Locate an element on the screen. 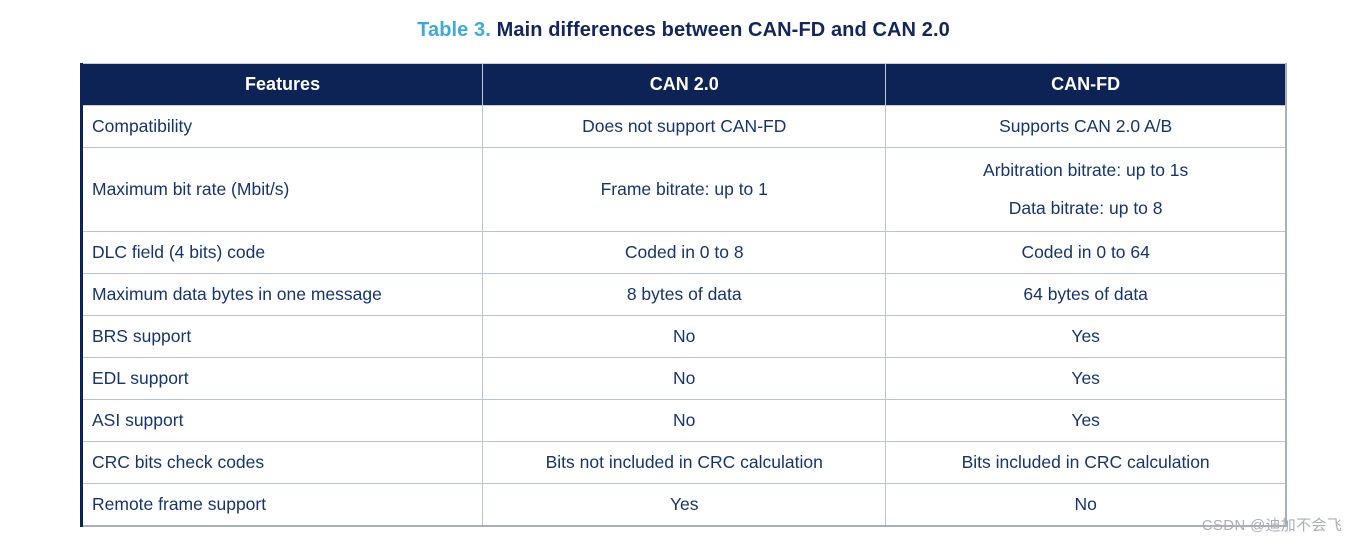 The width and height of the screenshot is (1348, 543). feature-cell: Maximum bit rate (Mbit/s) is located at coordinates (282, 189).